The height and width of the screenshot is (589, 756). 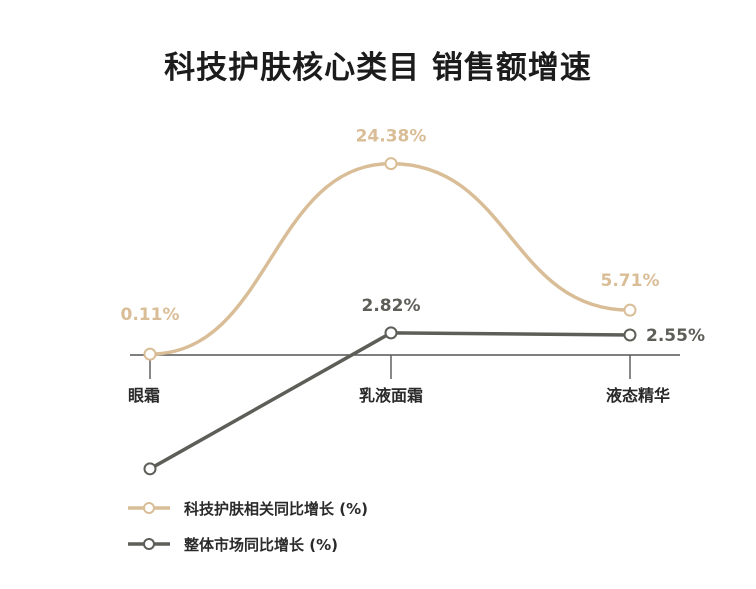 I want to click on data-label: 24.38%, so click(x=391, y=137).